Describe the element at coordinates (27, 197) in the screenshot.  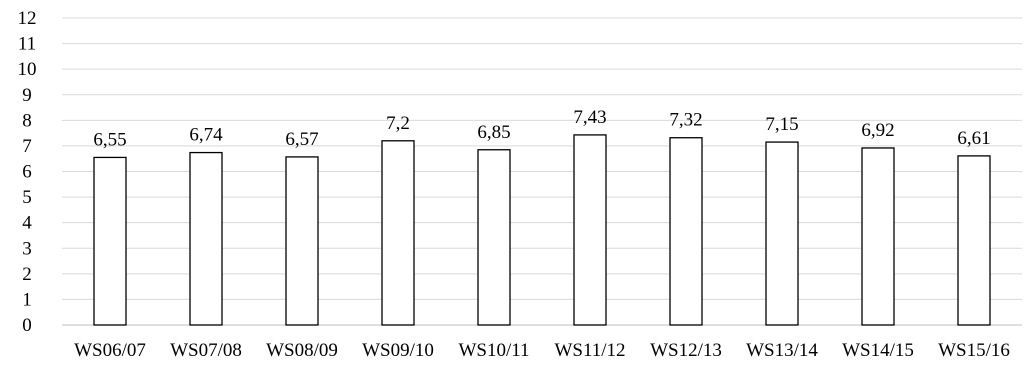
I see `y-tick-label: 5` at that location.